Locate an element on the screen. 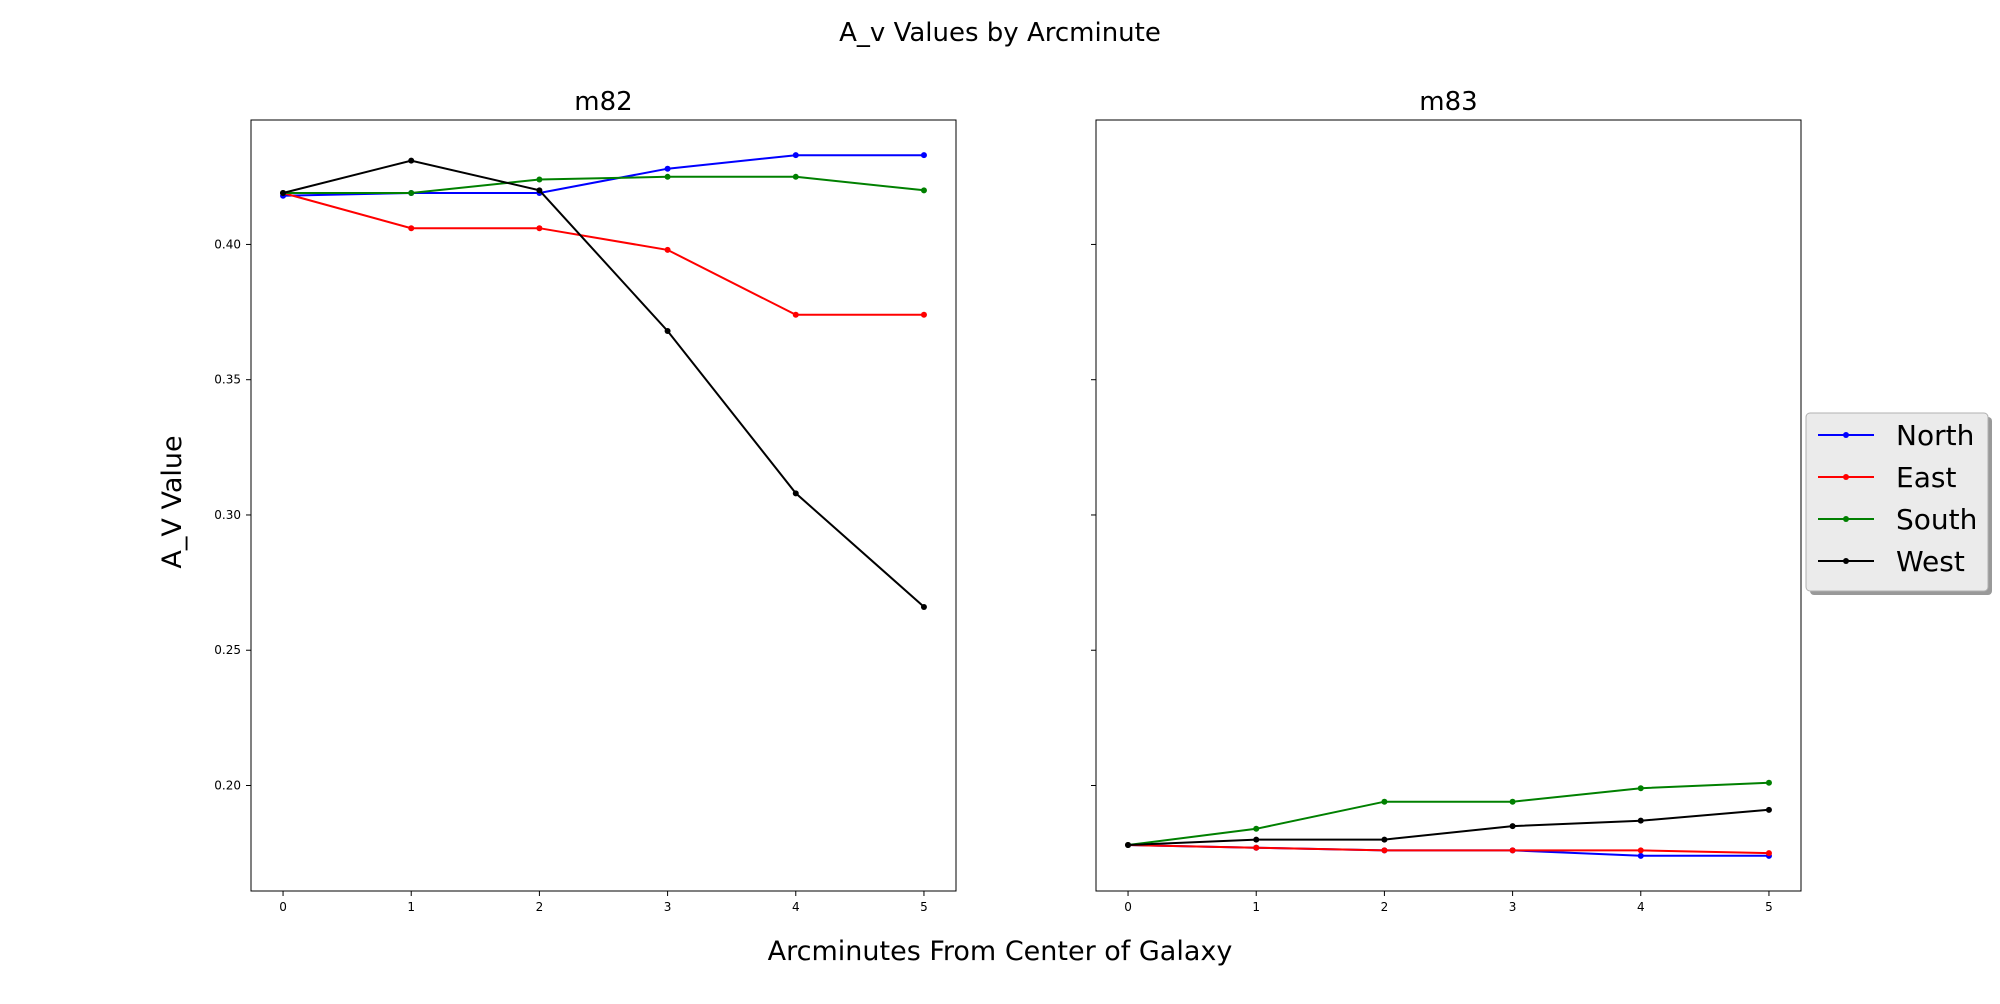 Image resolution: width=2000 pixels, height=1004 pixels. legend-box is located at coordinates (1897, 502).